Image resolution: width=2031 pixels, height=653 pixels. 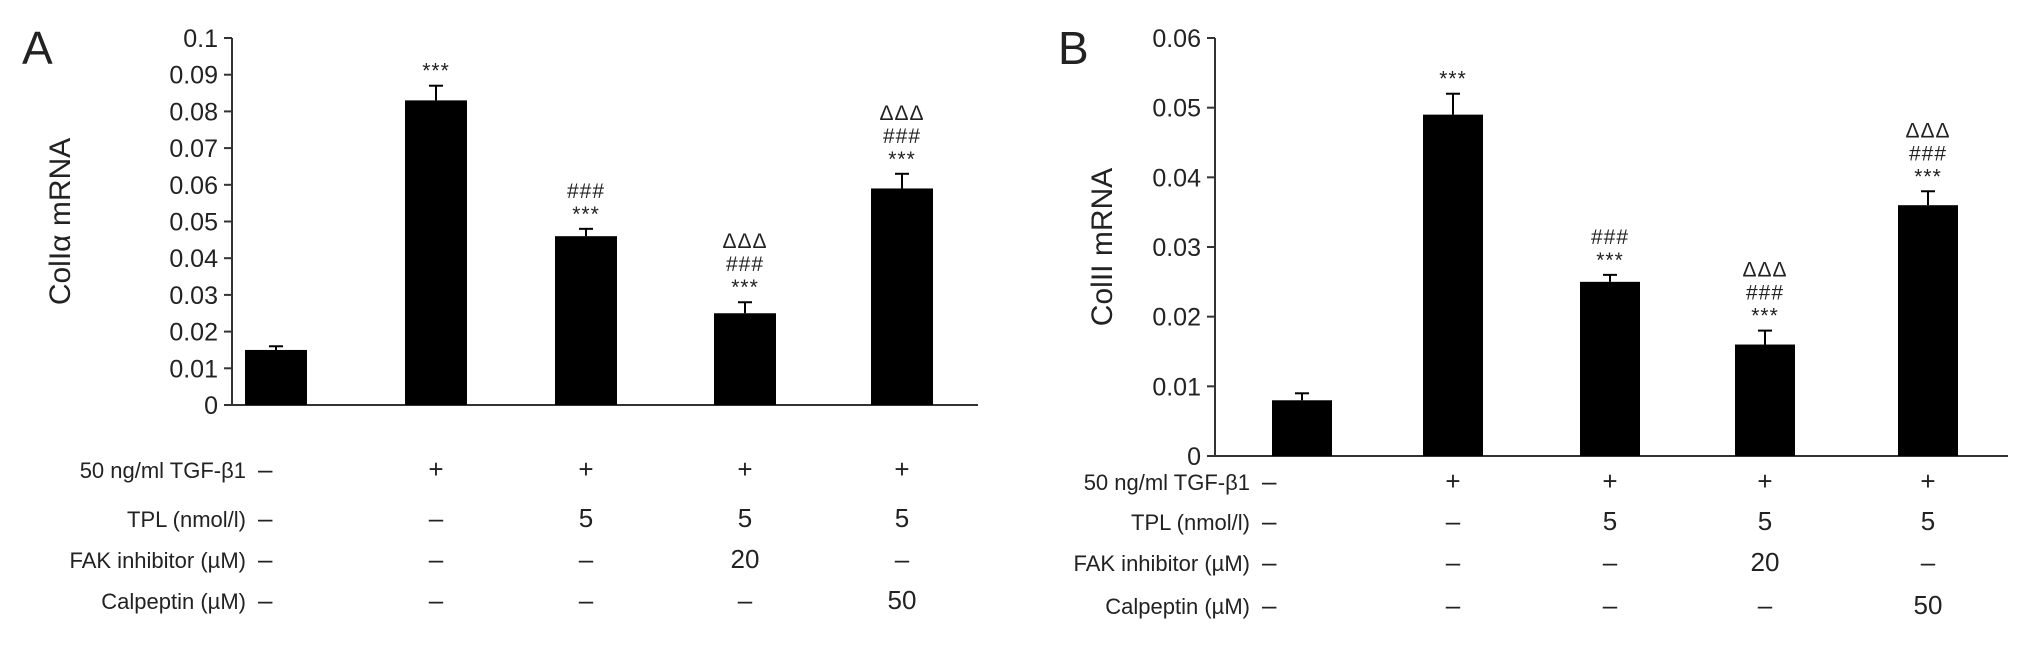 What do you see at coordinates (1073, 48) in the screenshot?
I see `panel-letter: B` at bounding box center [1073, 48].